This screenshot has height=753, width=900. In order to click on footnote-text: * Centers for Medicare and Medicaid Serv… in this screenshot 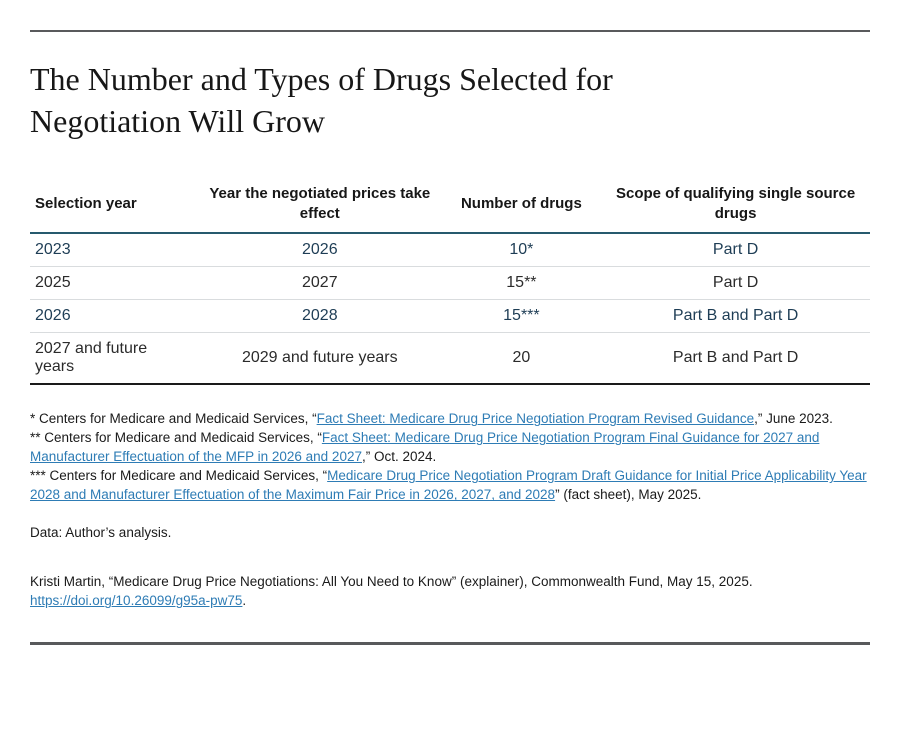, I will do `click(173, 419)`.